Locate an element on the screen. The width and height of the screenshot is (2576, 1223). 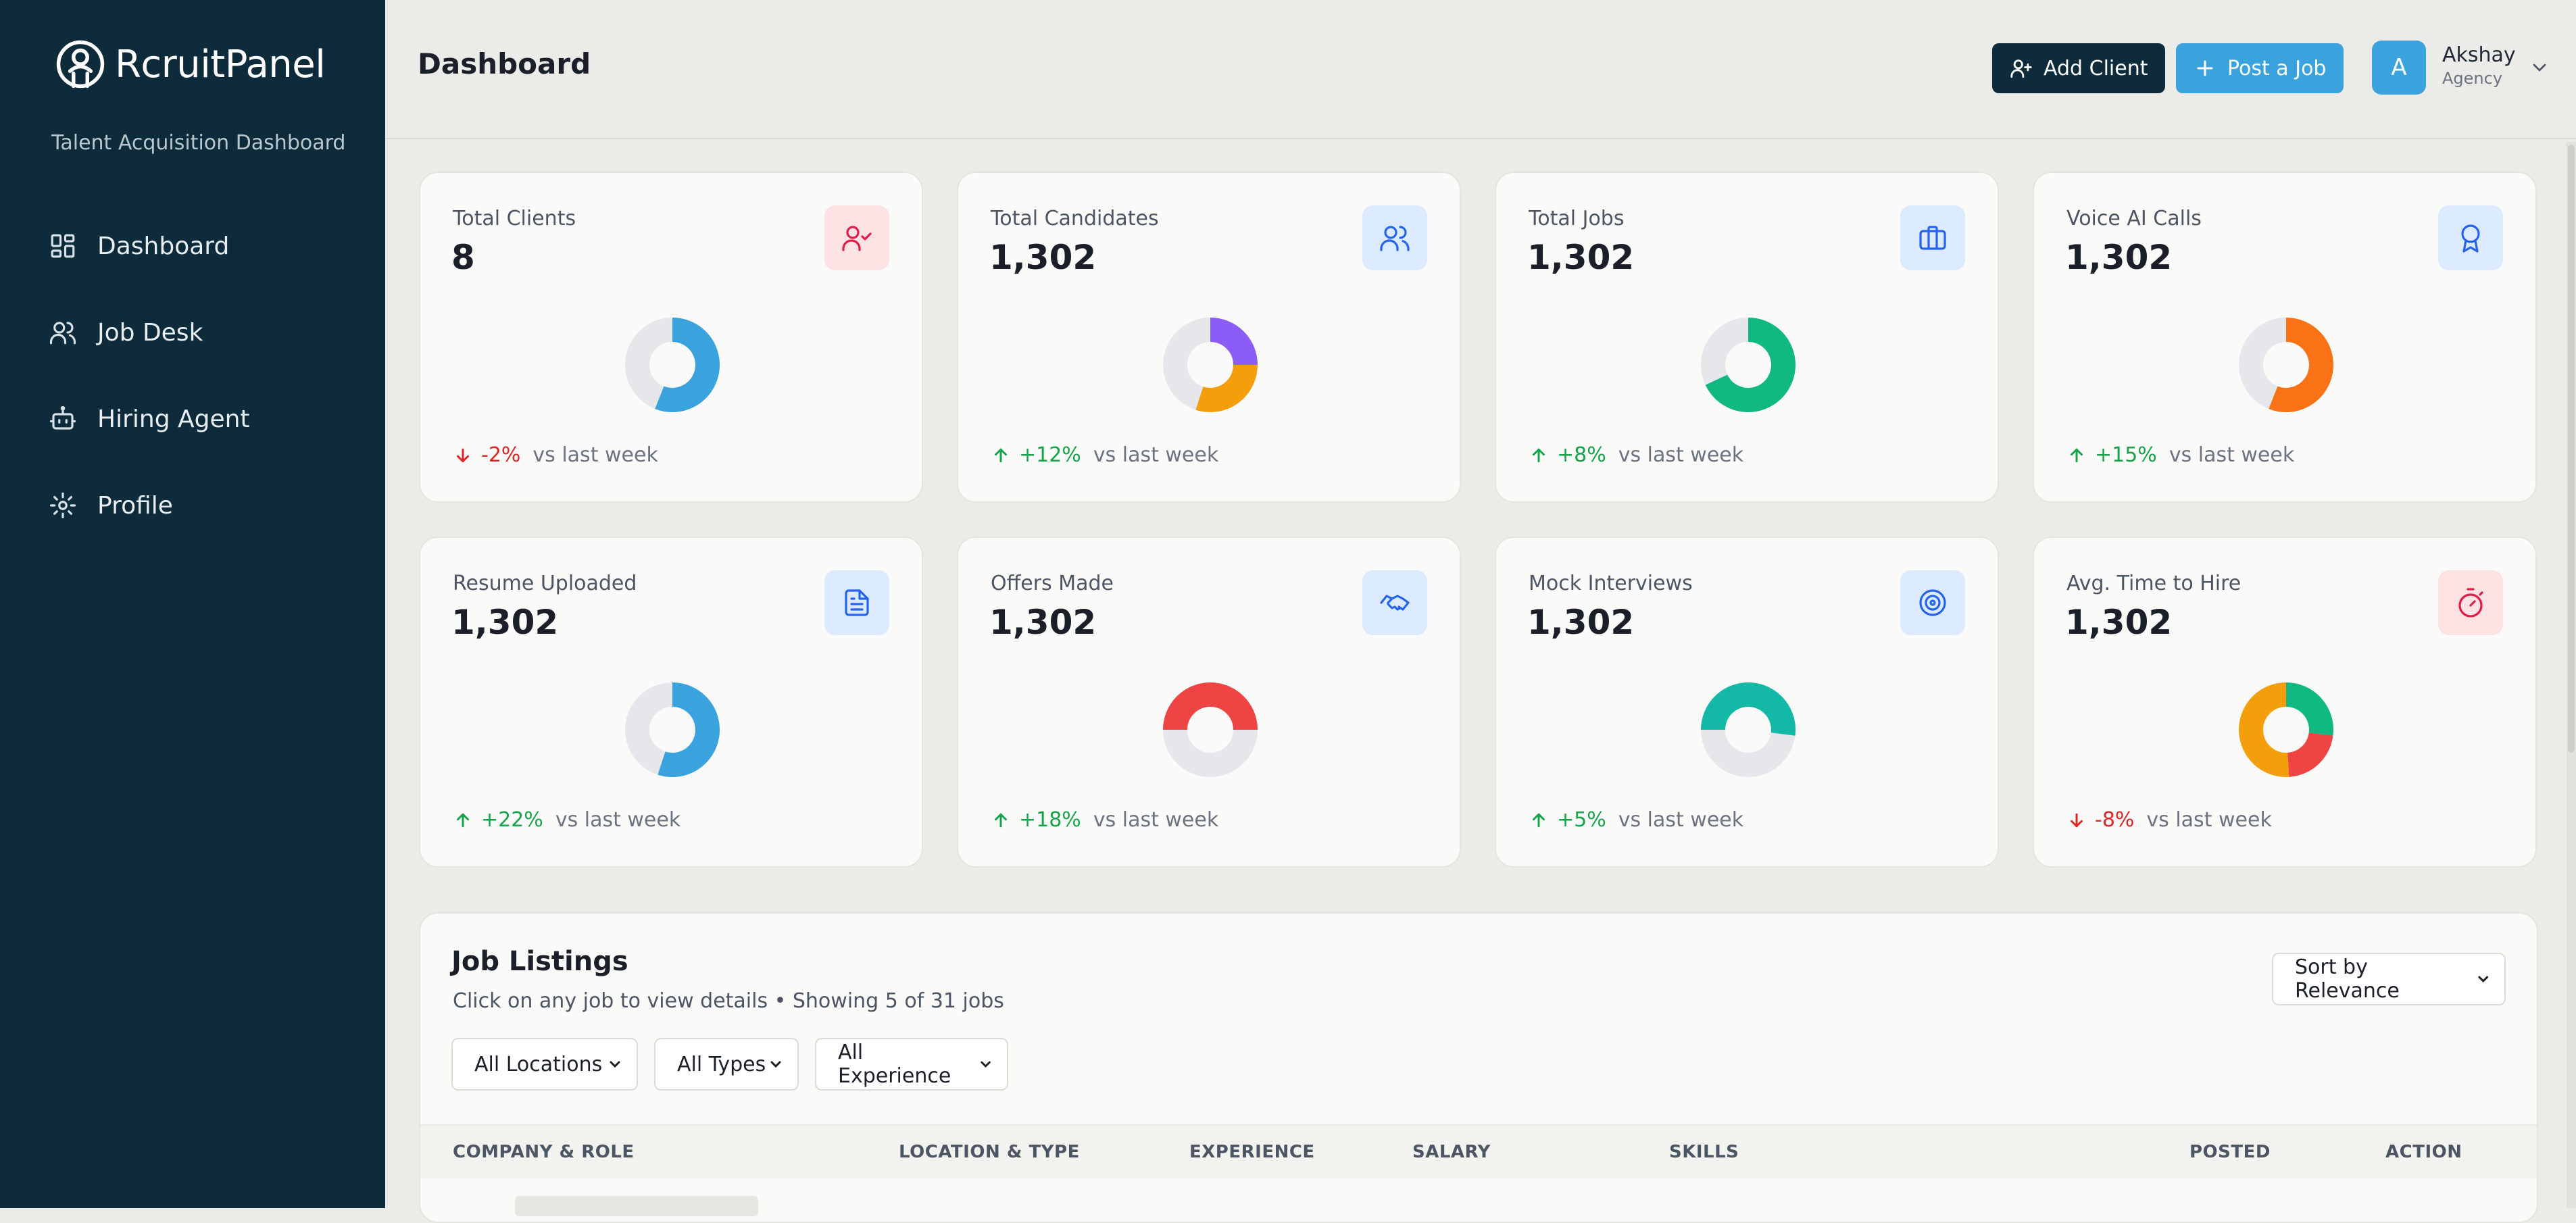
sidebar-item-profile: Profile is located at coordinates (149, 505).